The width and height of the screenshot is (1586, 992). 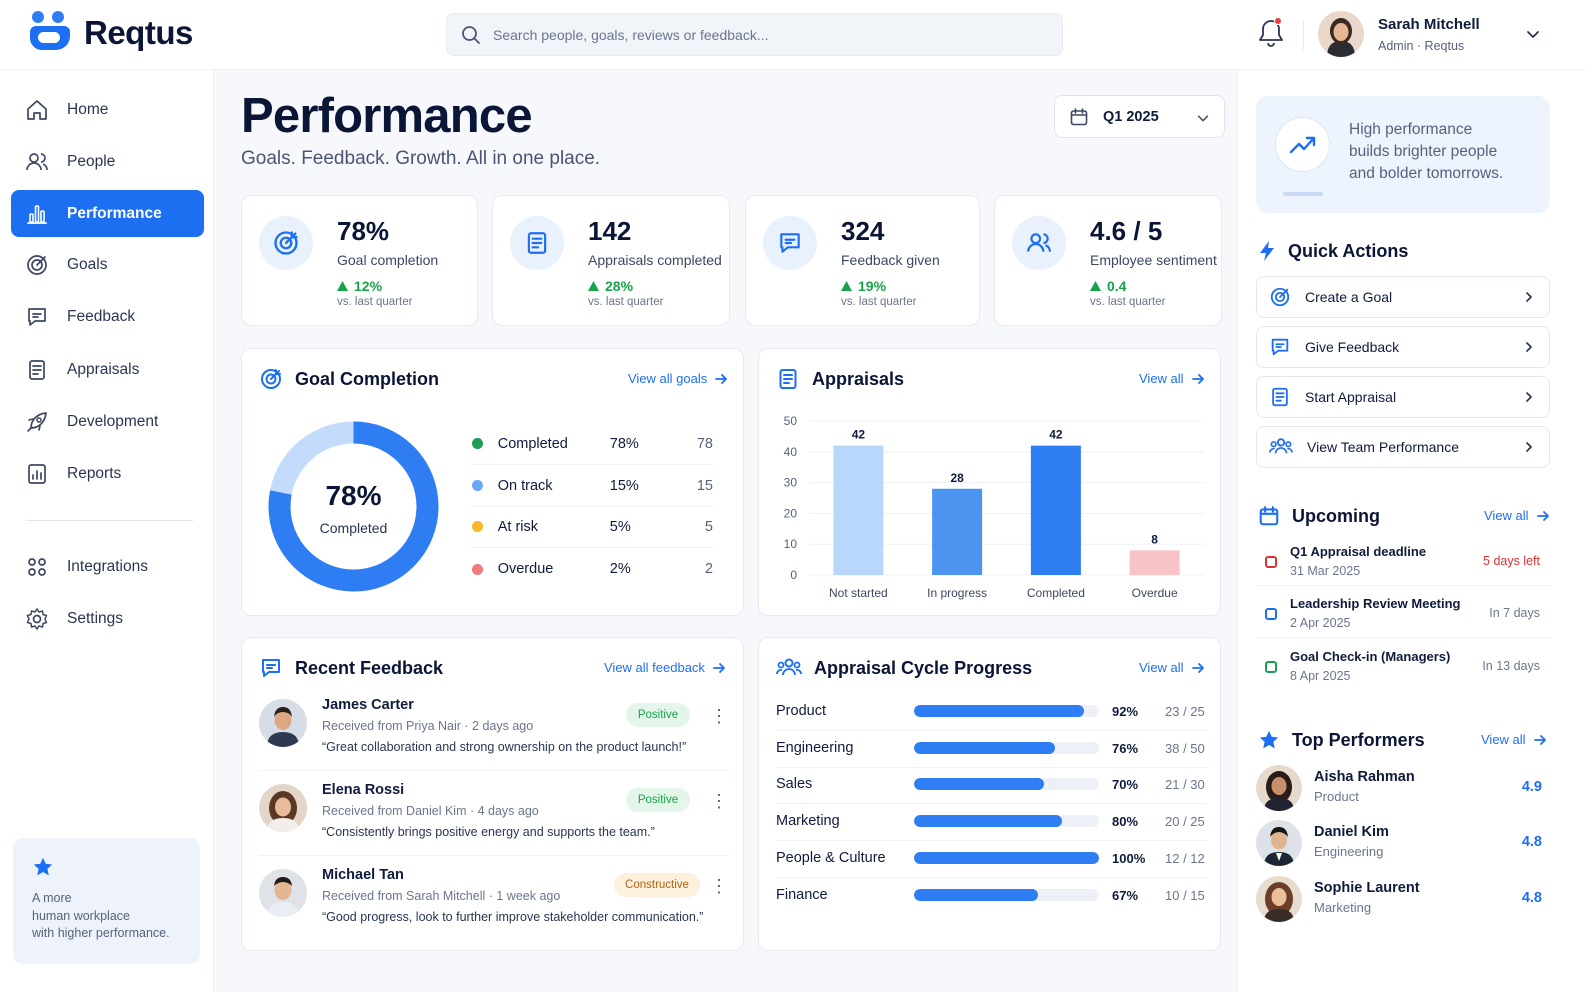 I want to click on search-input, so click(x=763, y=34).